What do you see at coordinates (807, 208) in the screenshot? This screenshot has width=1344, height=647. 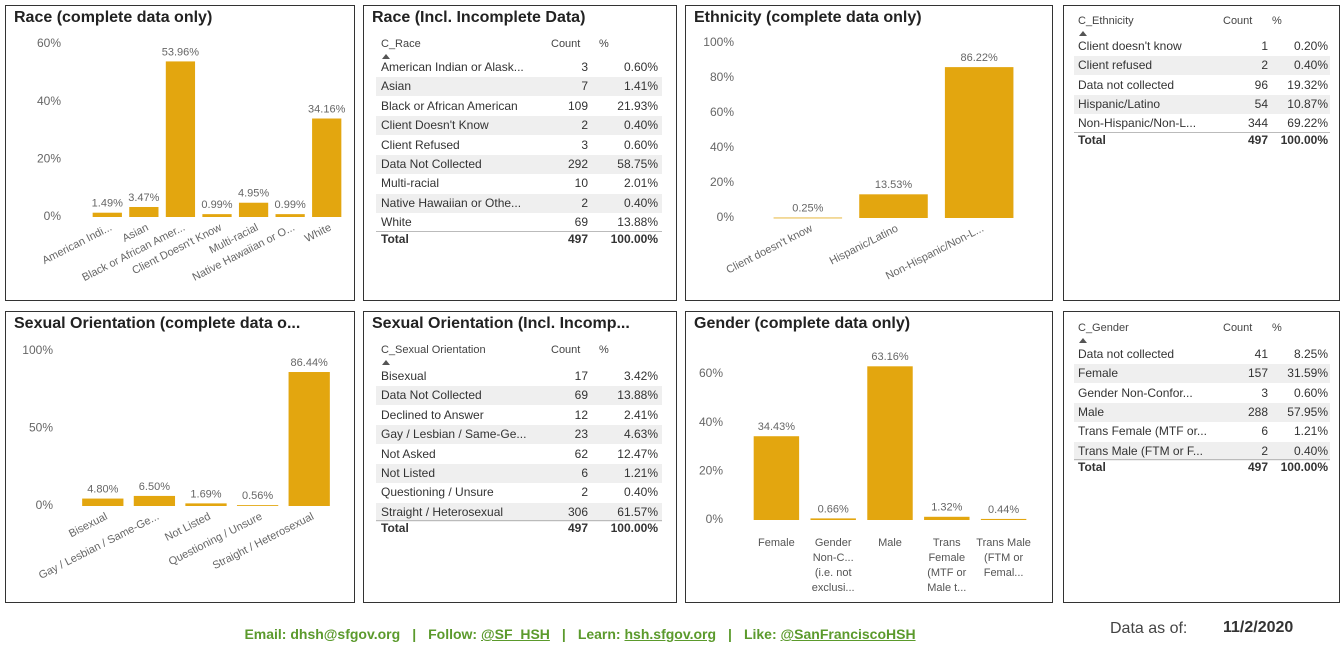 I see `data-label: 0.25%` at bounding box center [807, 208].